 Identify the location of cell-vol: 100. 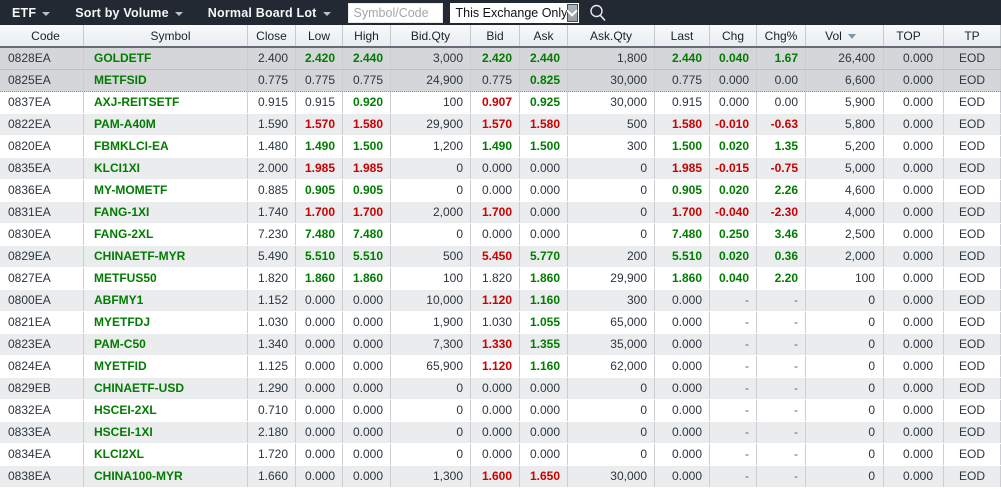
(845, 278).